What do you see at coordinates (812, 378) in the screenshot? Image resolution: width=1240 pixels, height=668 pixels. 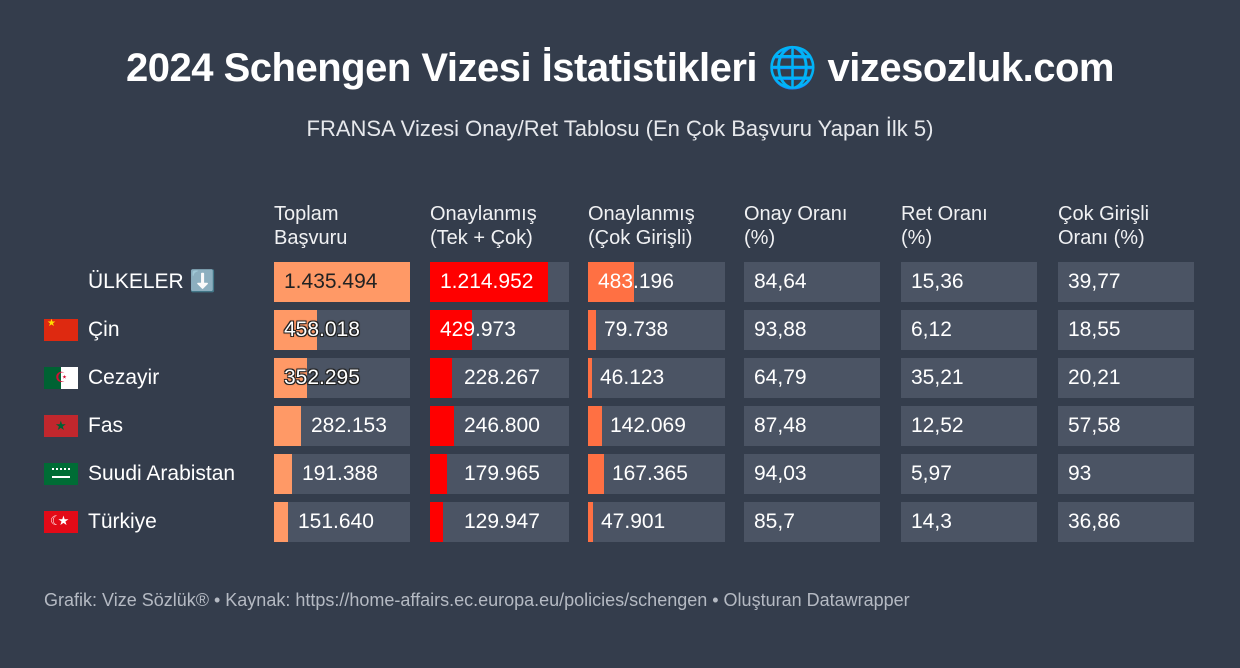 I see `table-cell: 64,79` at bounding box center [812, 378].